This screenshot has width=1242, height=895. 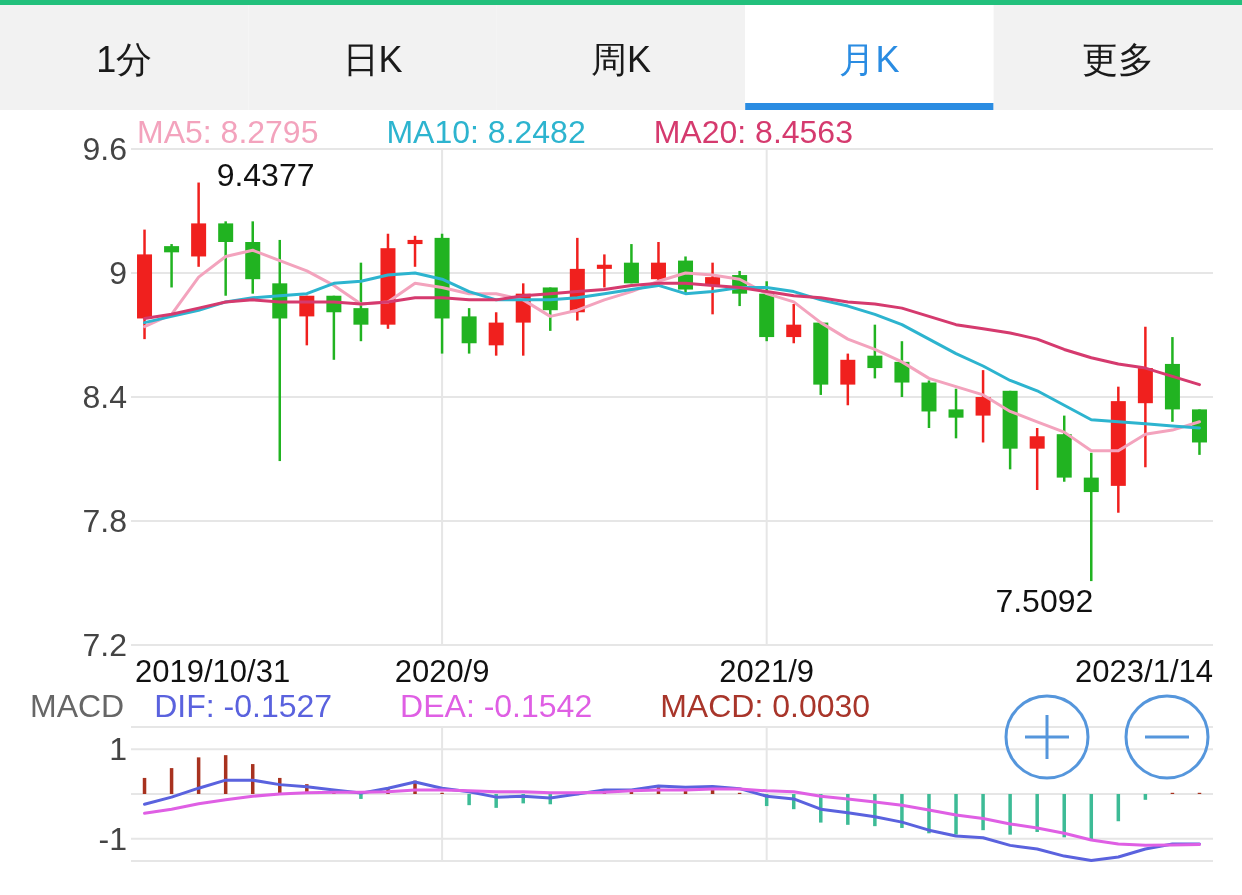 I want to click on text: MA20: 8.4563, so click(x=753, y=132).